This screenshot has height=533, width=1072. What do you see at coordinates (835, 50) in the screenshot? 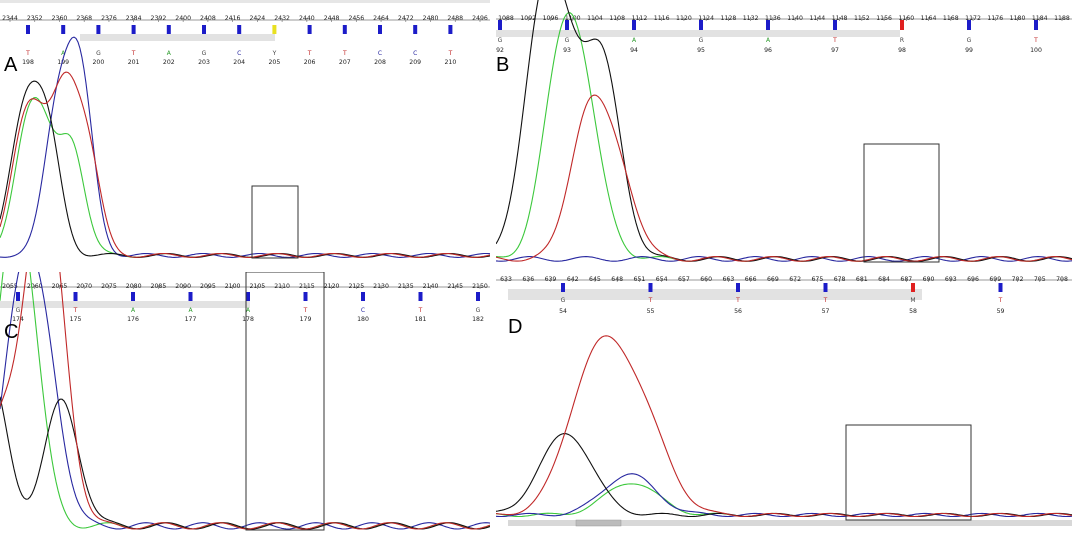
I see `base-position: 97` at bounding box center [835, 50].